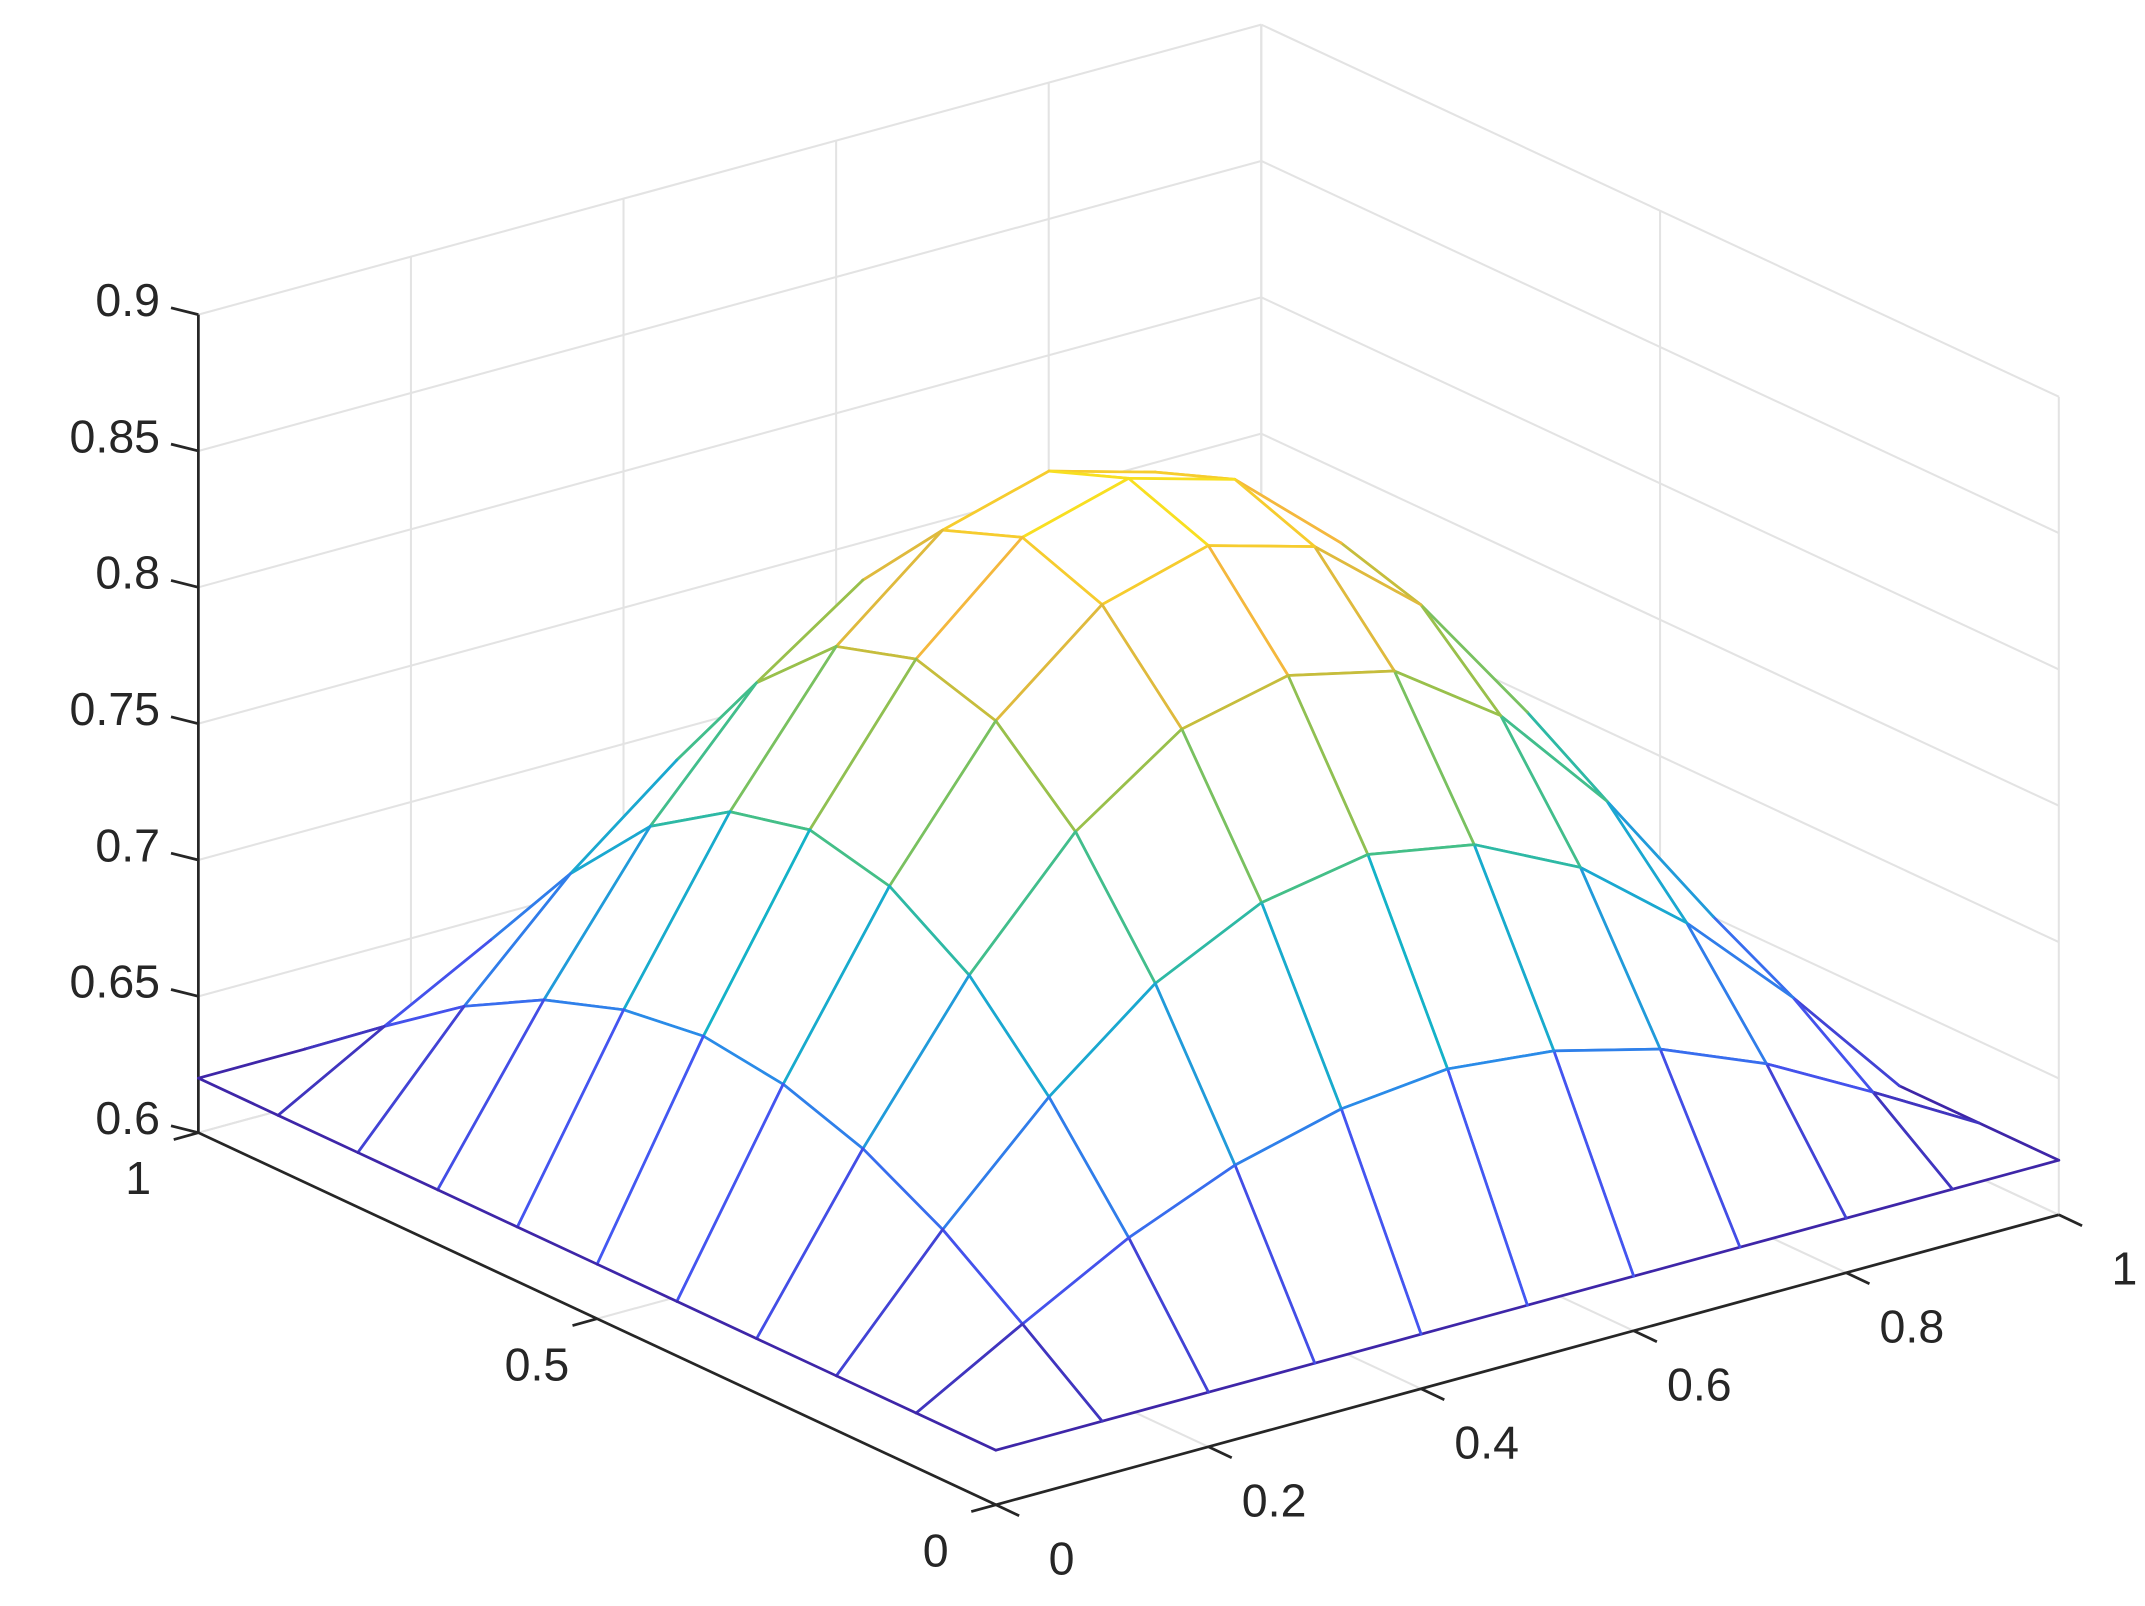 This screenshot has width=2145, height=1606. I want to click on grid-line, so click(730, 442).